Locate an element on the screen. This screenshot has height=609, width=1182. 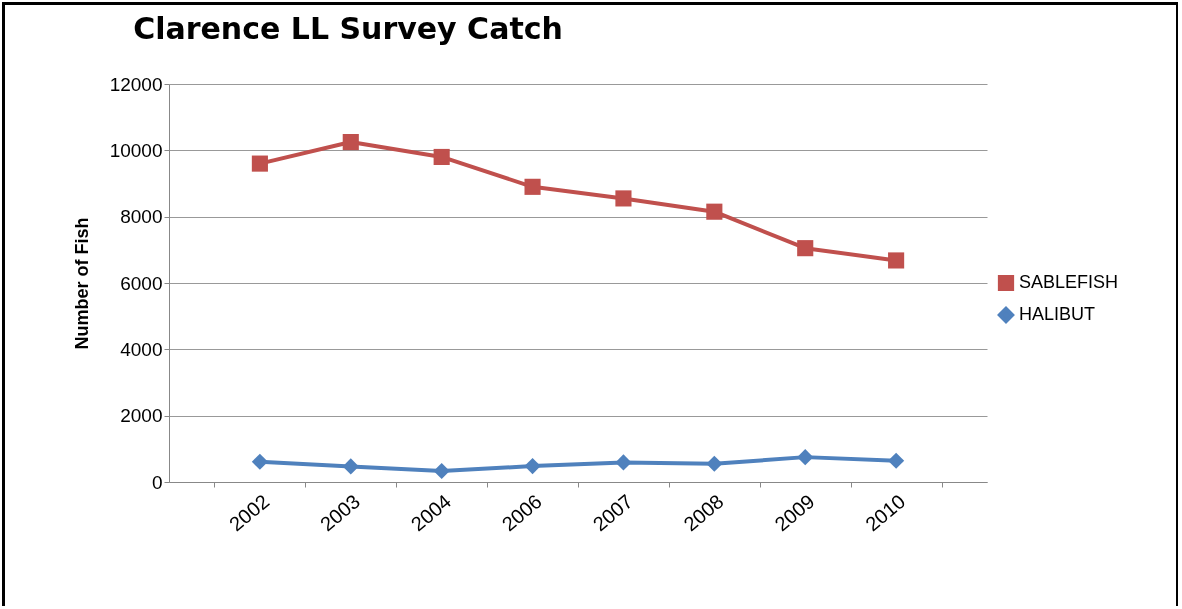
y-tick-label: 6000 is located at coordinates (141, 283).